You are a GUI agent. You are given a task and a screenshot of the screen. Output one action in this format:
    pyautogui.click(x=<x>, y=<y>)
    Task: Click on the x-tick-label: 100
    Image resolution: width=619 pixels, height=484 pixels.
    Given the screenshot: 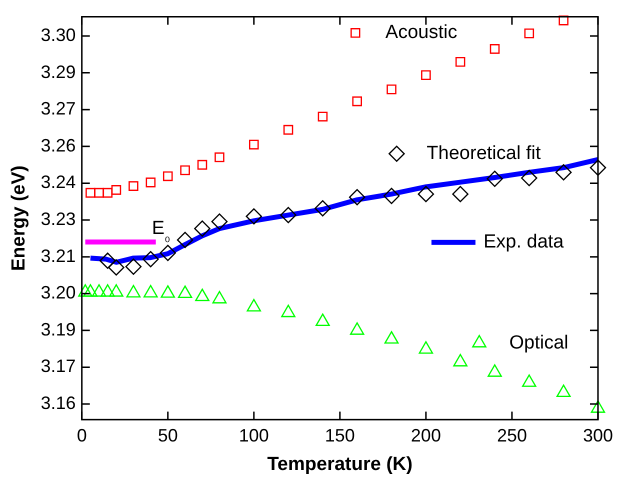 What is the action you would take?
    pyautogui.click(x=253, y=435)
    